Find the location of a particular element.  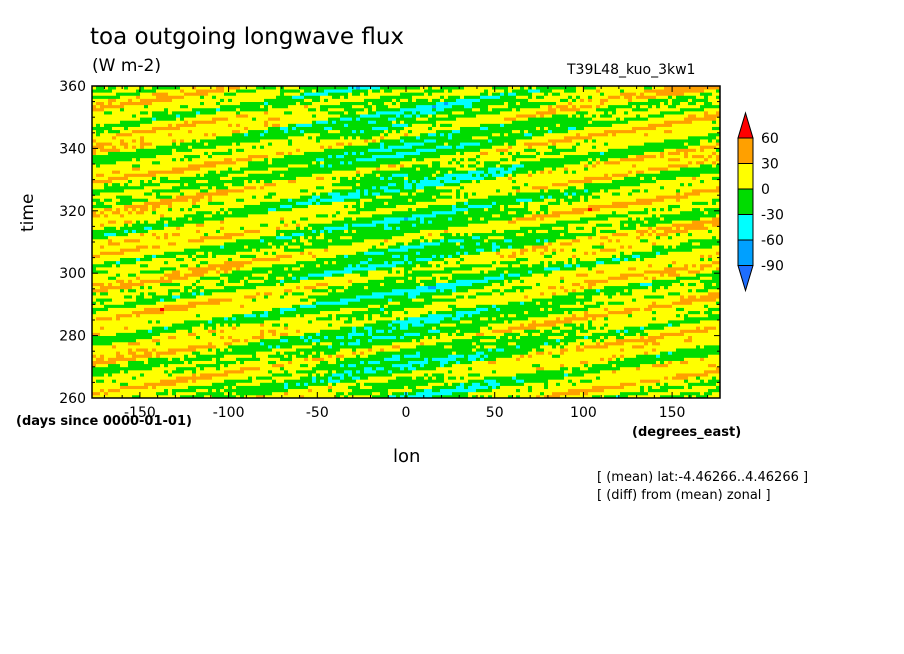

y-tick-label: 300 is located at coordinates (72, 274).